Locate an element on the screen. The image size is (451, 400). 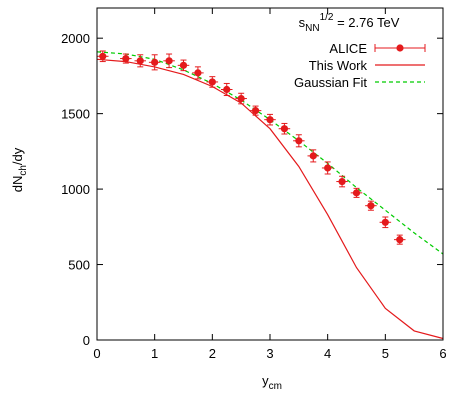
legend-label: Gaussian Fit is located at coordinates (330, 82).